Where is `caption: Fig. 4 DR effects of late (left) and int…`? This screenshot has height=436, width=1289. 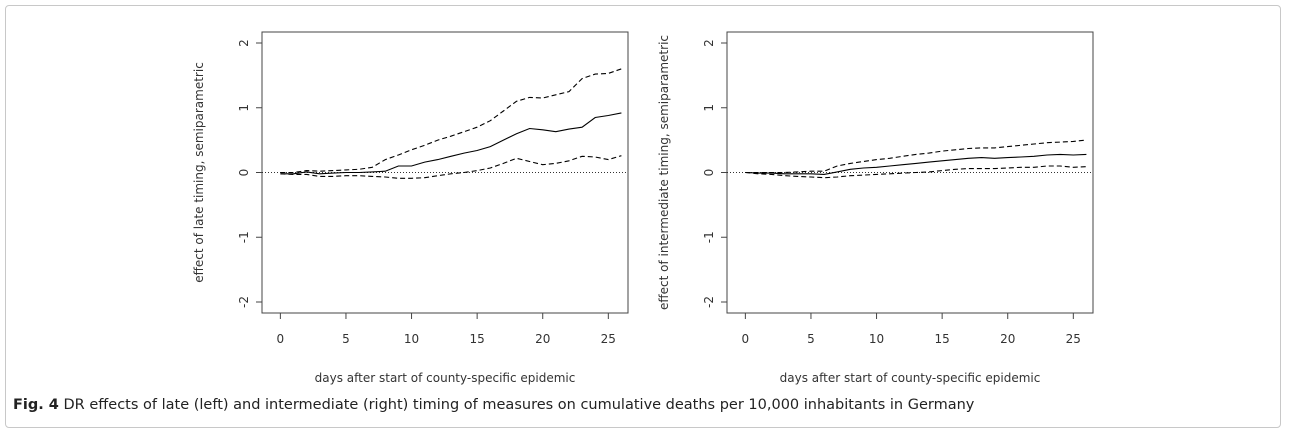 caption: Fig. 4 DR effects of late (left) and int… is located at coordinates (493, 405).